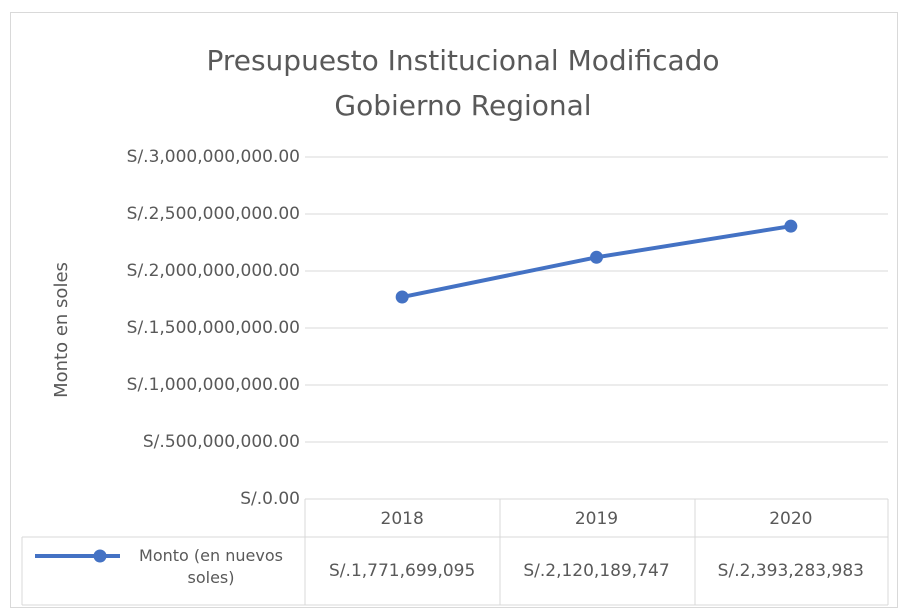  What do you see at coordinates (462, 105) in the screenshot?
I see `chart-title: Gobierno Regional` at bounding box center [462, 105].